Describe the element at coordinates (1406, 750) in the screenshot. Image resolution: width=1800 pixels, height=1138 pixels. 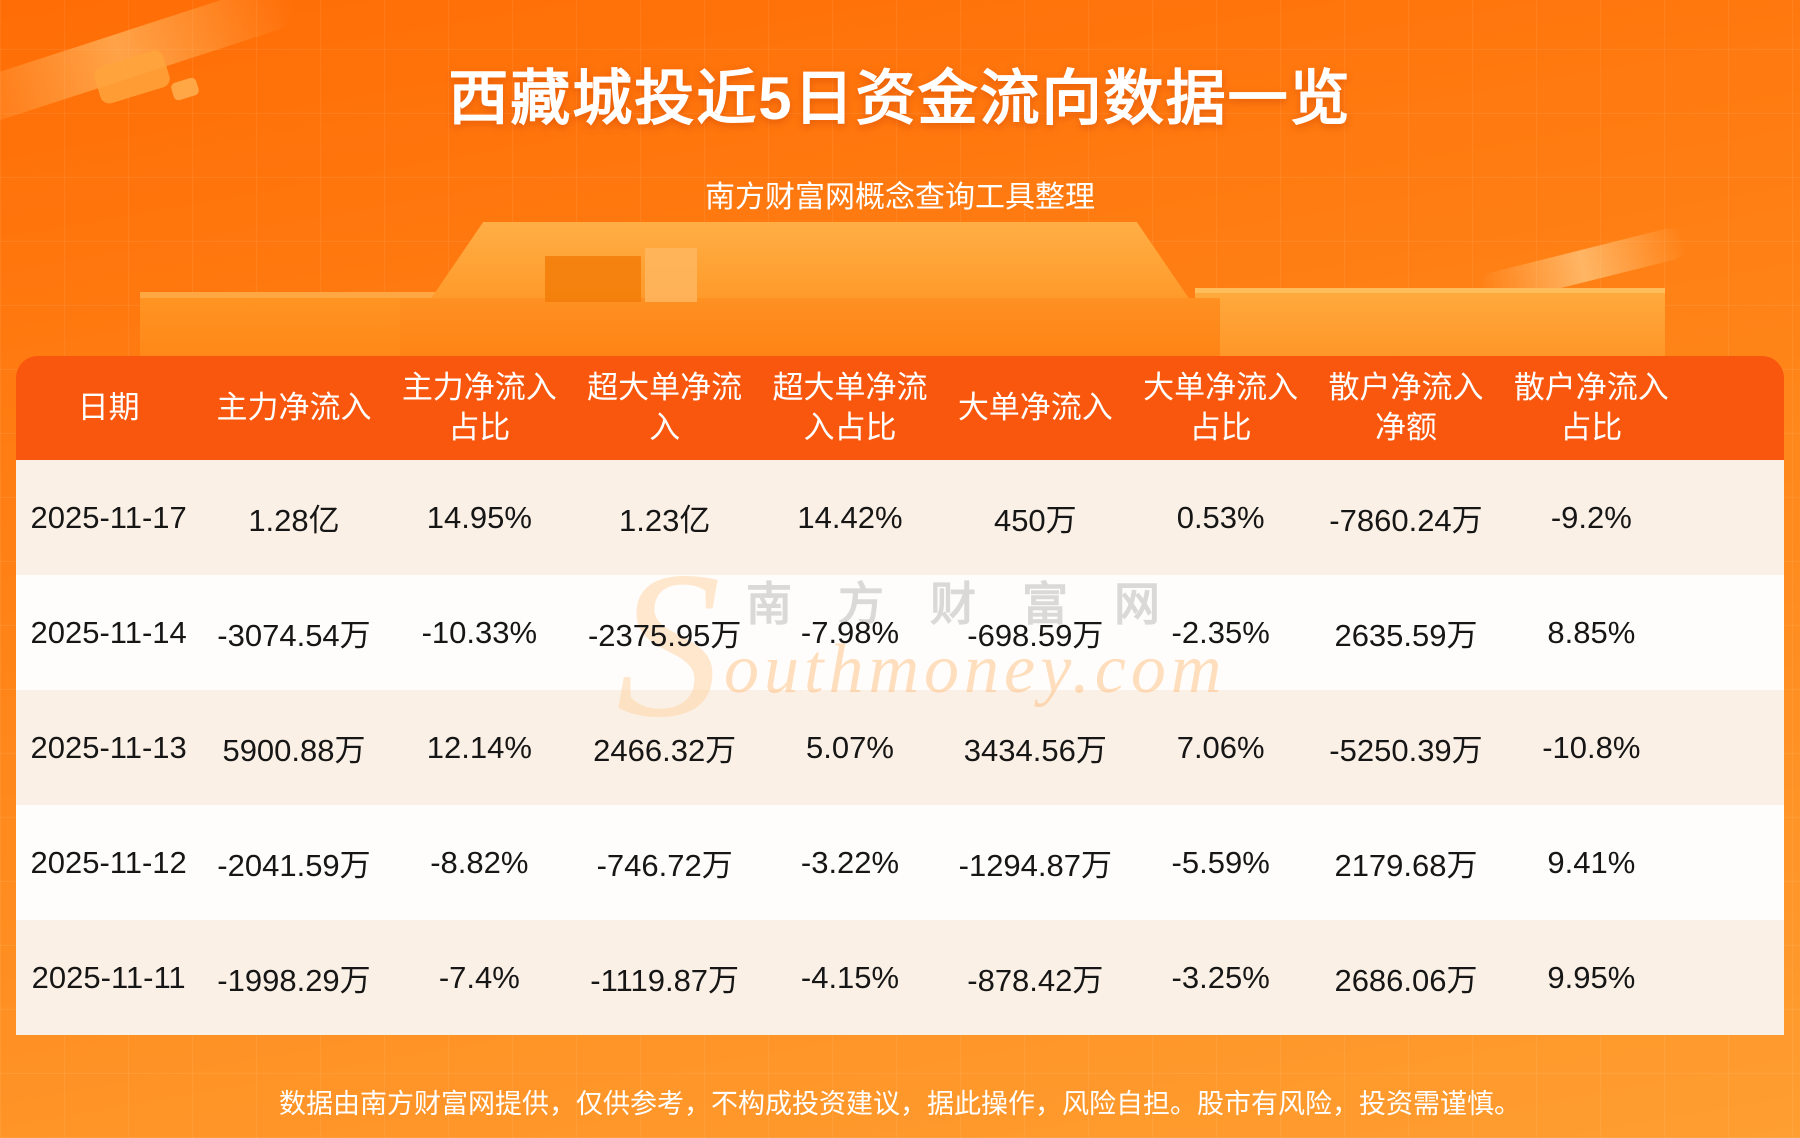
I see `table-cell: -5250.39万` at that location.